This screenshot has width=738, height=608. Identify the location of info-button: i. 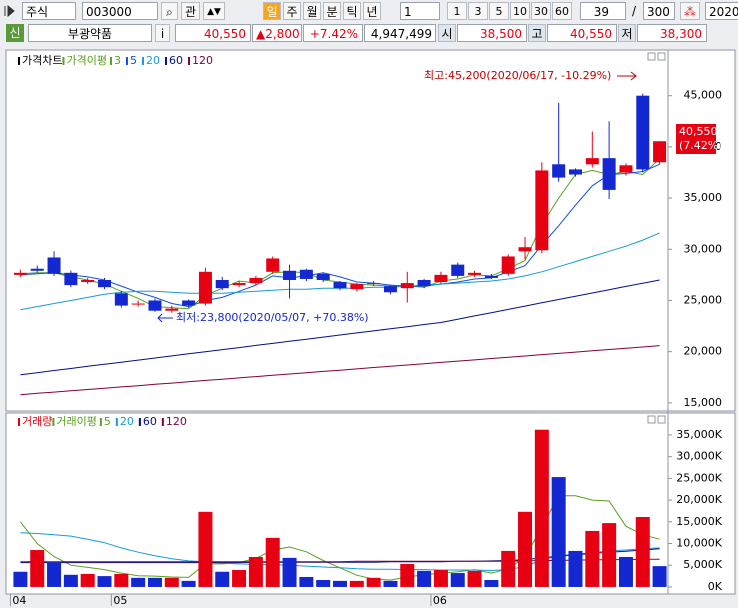
(162, 33).